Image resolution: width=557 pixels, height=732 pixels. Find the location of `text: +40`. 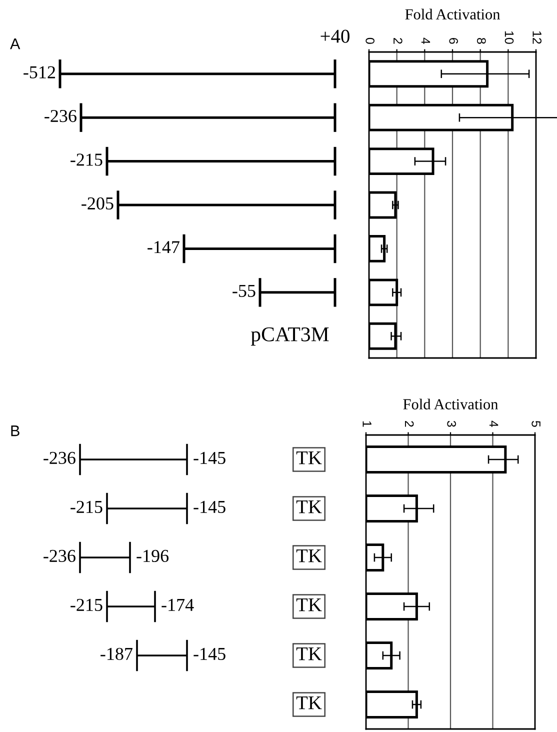

text: +40 is located at coordinates (335, 36).